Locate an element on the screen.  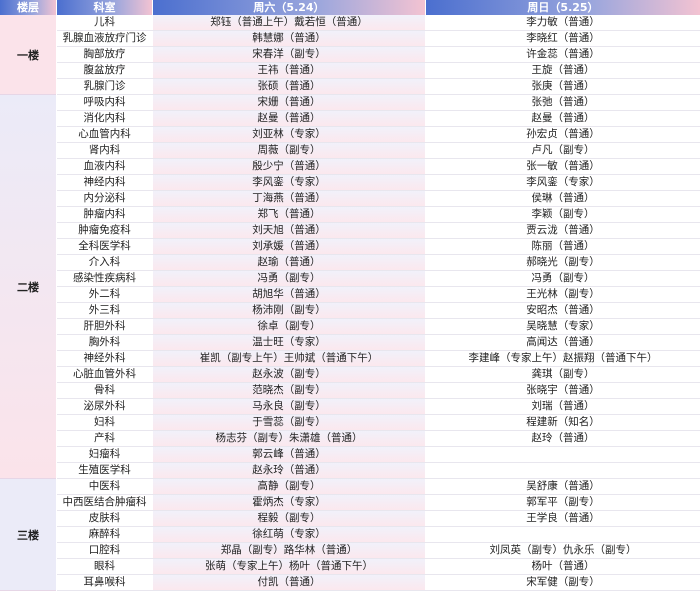
table-row: 腹盆放疗 王祎（普通） 王旋（普通） is located at coordinates (378, 71).